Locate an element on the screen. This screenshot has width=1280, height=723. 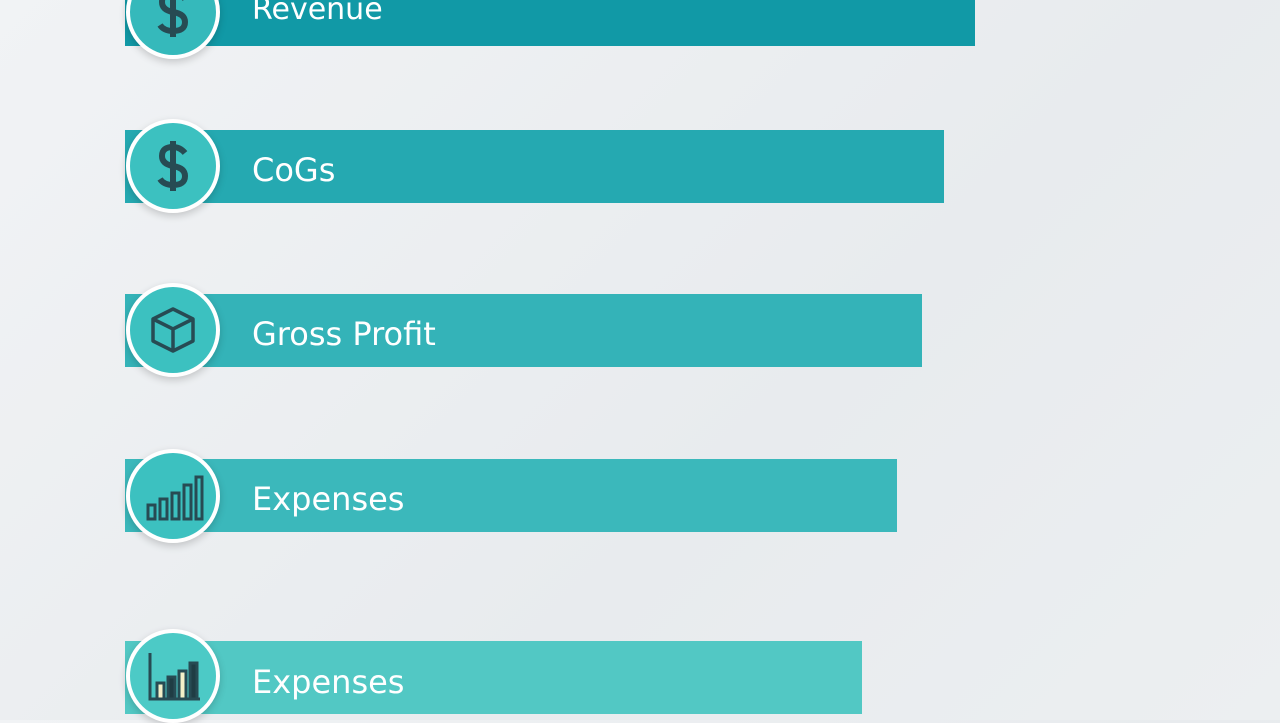
cube-icon is located at coordinates (173, 330).